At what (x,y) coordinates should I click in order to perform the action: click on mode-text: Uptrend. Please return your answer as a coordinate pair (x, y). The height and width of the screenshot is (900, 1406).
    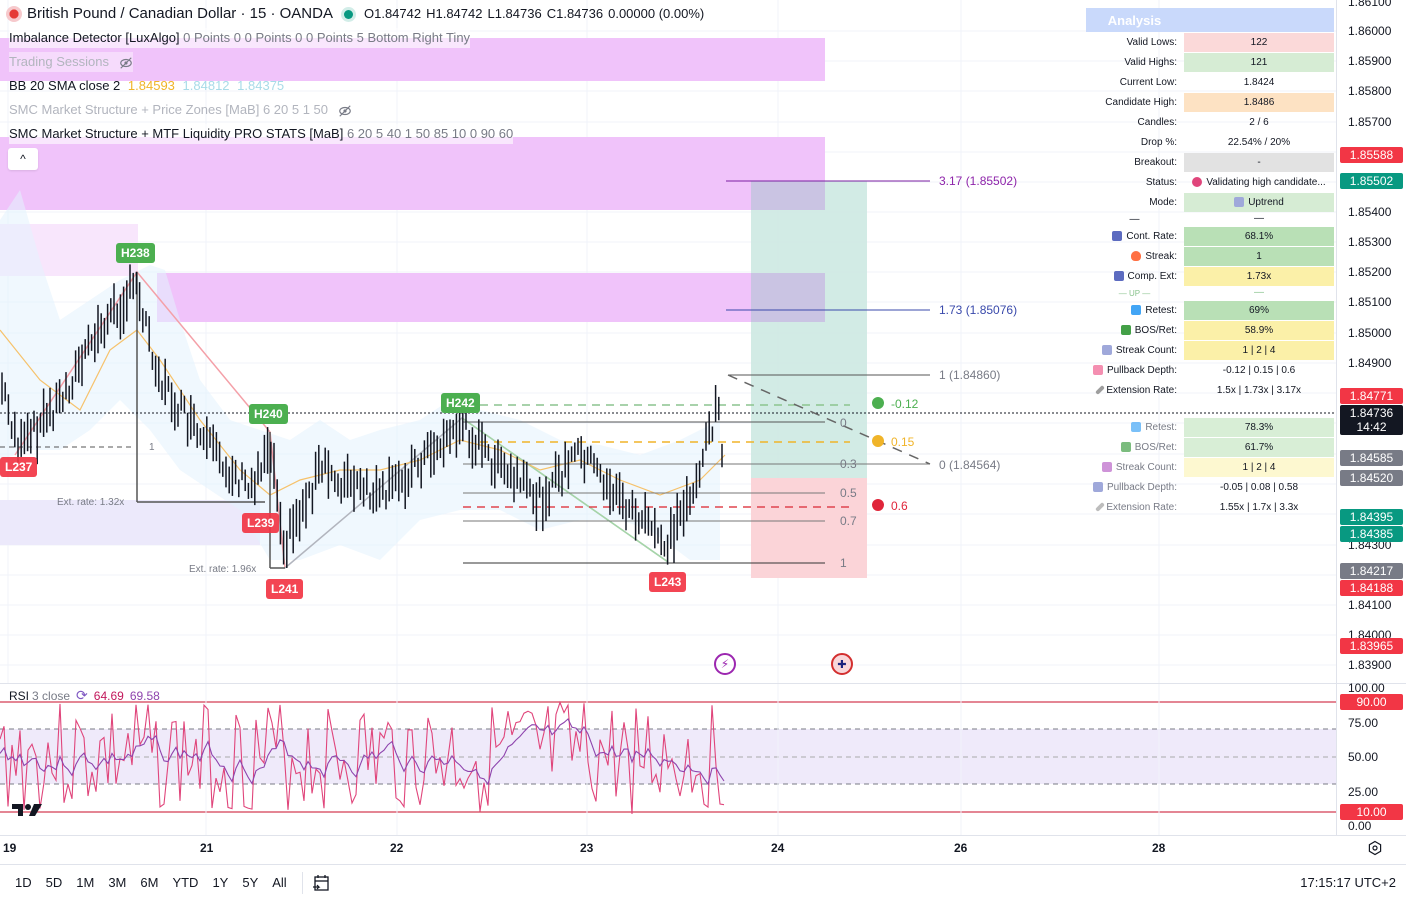
    Looking at the image, I should click on (1266, 202).